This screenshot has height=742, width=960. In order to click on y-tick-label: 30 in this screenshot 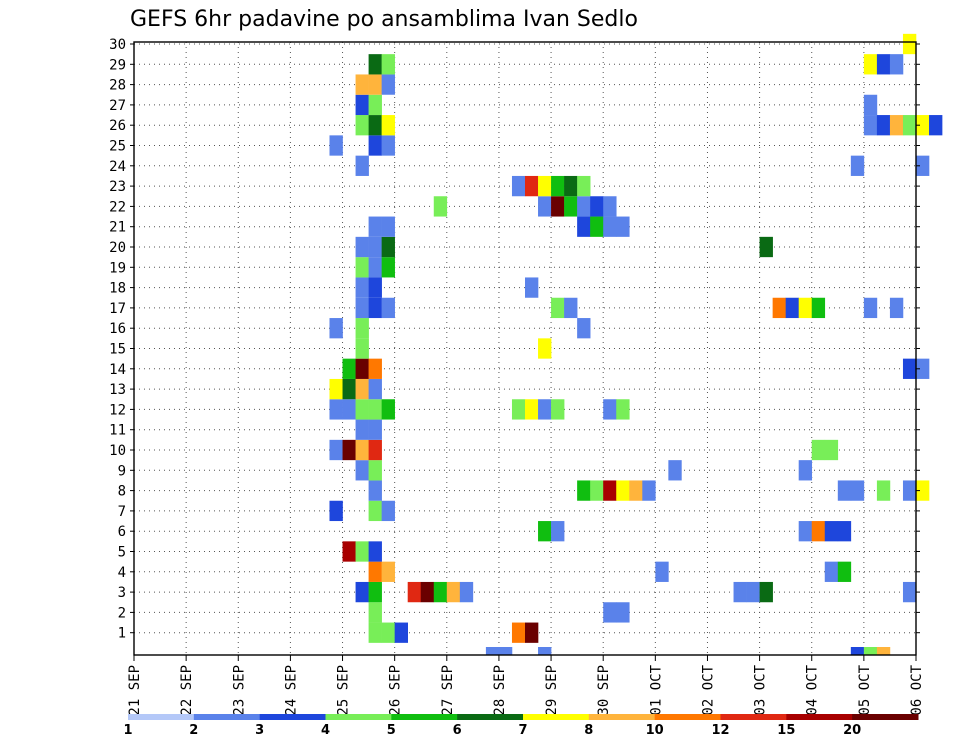, I will do `click(117, 45)`.